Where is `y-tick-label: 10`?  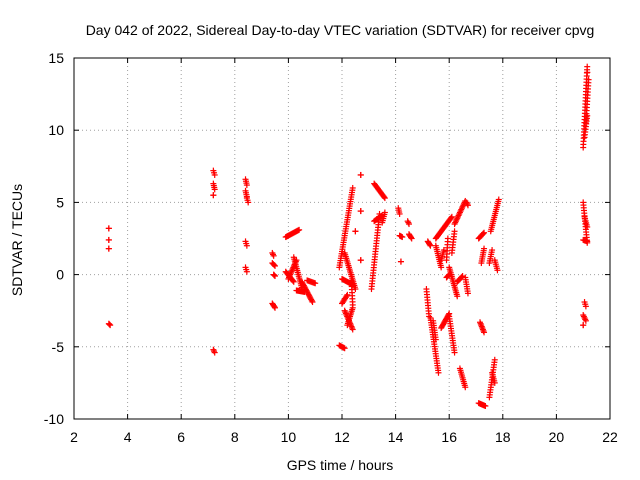
y-tick-label: 10 is located at coordinates (56, 130).